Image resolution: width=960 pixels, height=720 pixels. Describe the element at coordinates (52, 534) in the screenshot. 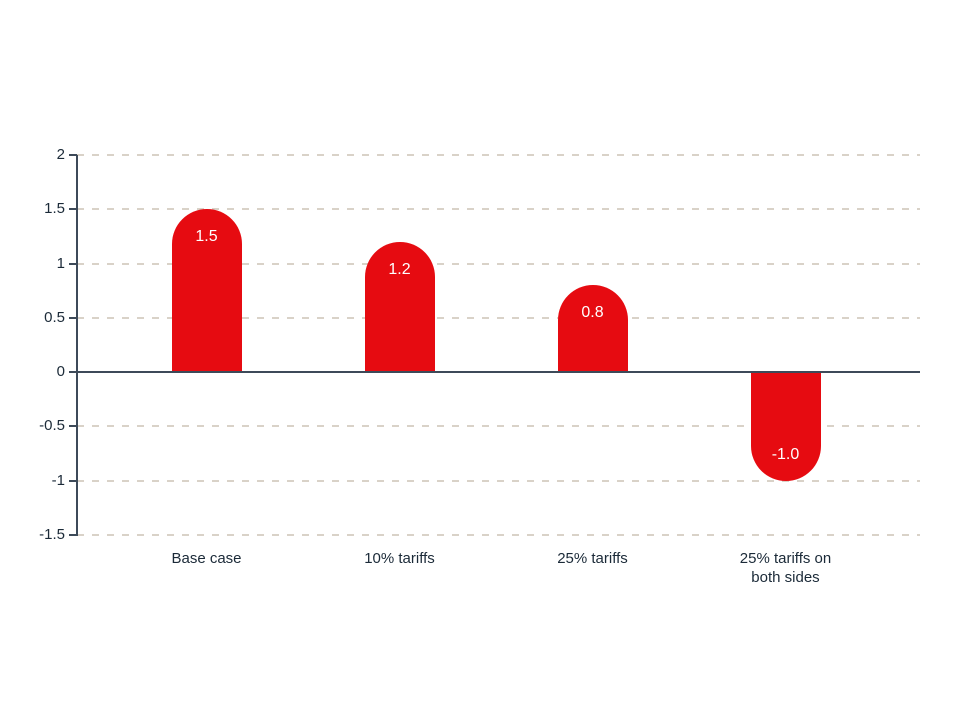

I see `y-tick-label: -1.5` at that location.